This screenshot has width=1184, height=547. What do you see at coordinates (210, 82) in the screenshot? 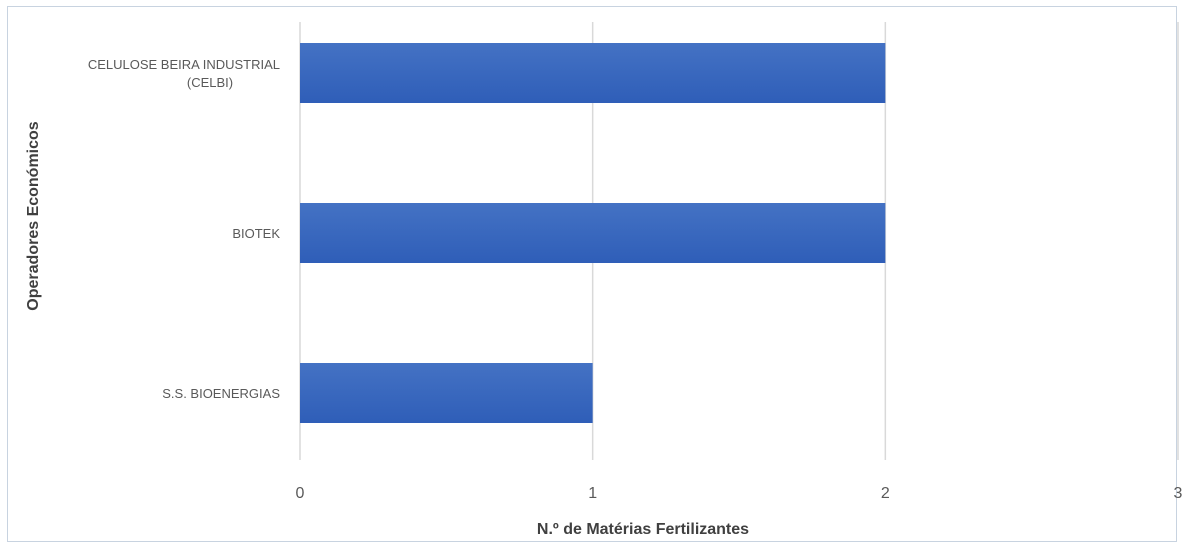
I see `category-label: (CELBI)` at bounding box center [210, 82].